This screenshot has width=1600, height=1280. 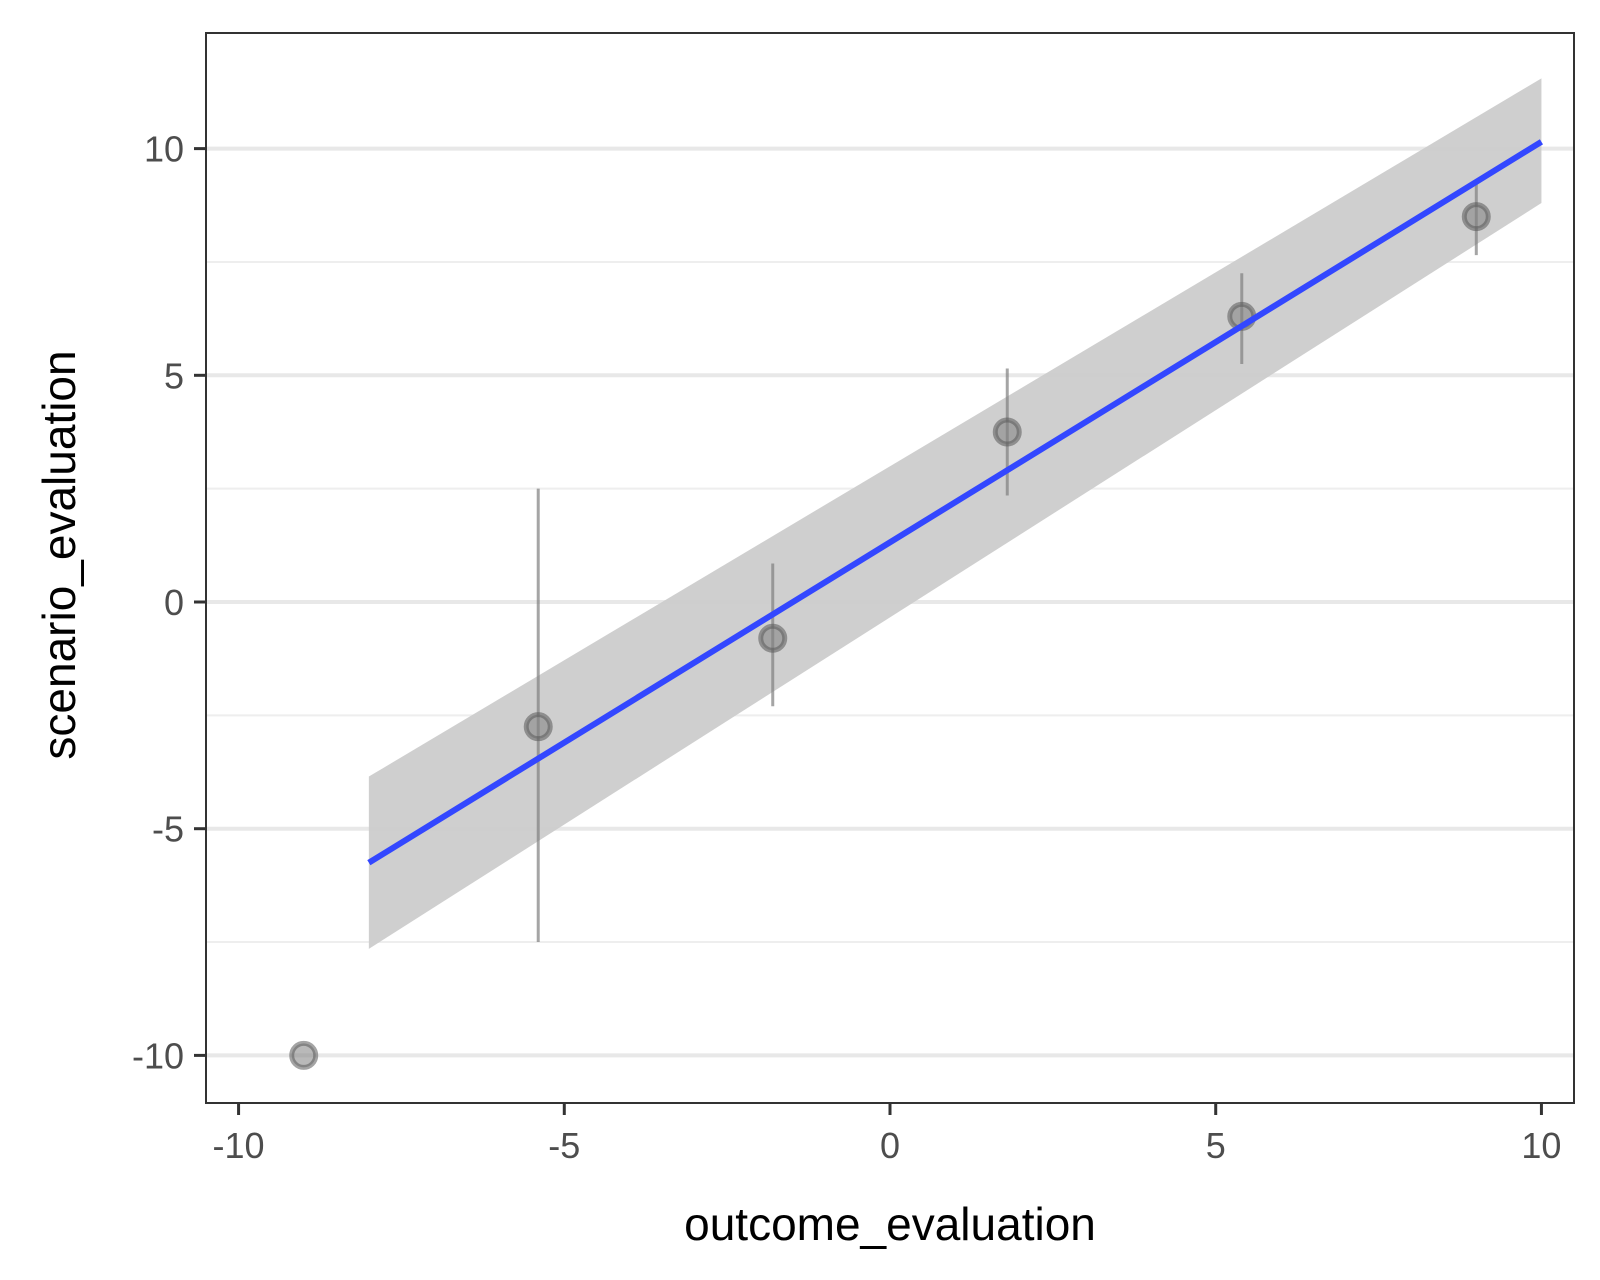 I want to click on y-tick-label: 5, so click(x=174, y=375).